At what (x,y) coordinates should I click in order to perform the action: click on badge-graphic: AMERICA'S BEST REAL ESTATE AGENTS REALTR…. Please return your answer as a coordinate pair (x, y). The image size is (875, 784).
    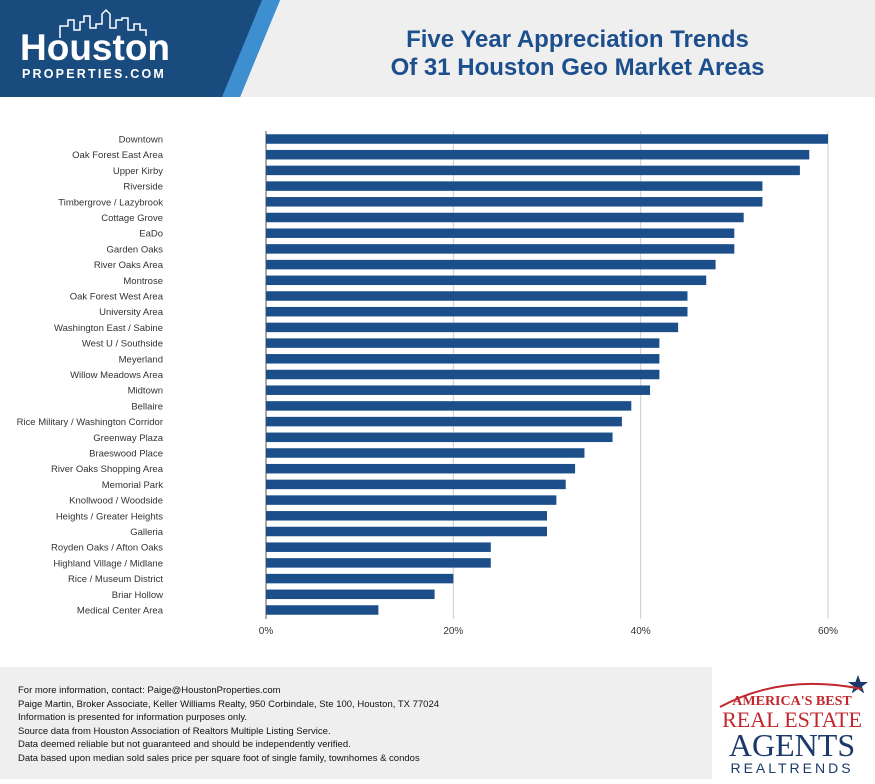
    Looking at the image, I should click on (793, 725).